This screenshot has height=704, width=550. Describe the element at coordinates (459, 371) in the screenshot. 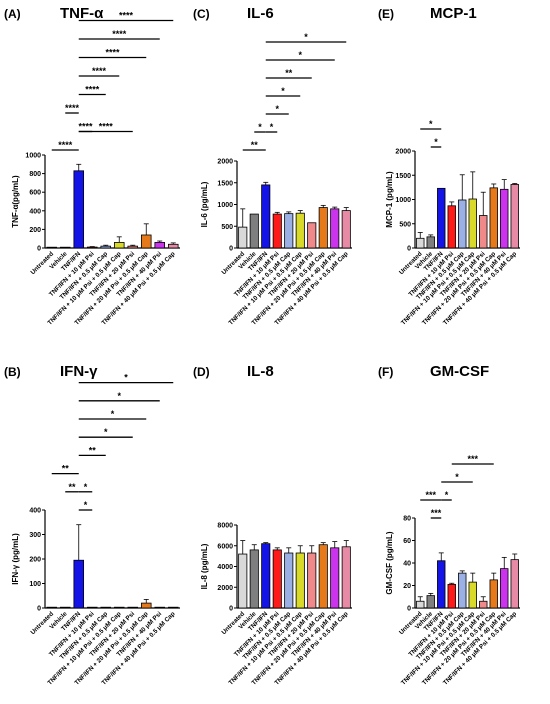

I see `panel-title: GM-CSF` at that location.